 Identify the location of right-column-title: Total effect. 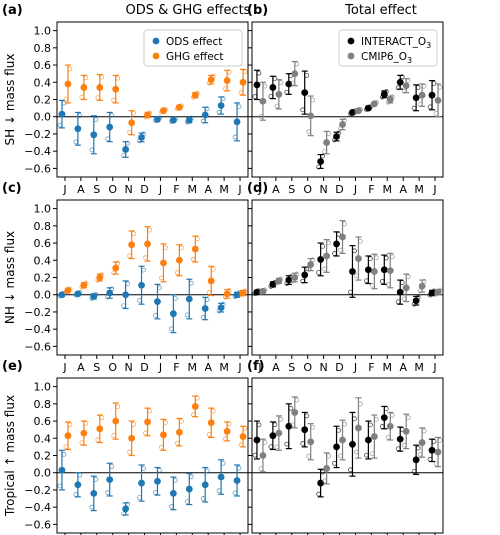
(380, 10).